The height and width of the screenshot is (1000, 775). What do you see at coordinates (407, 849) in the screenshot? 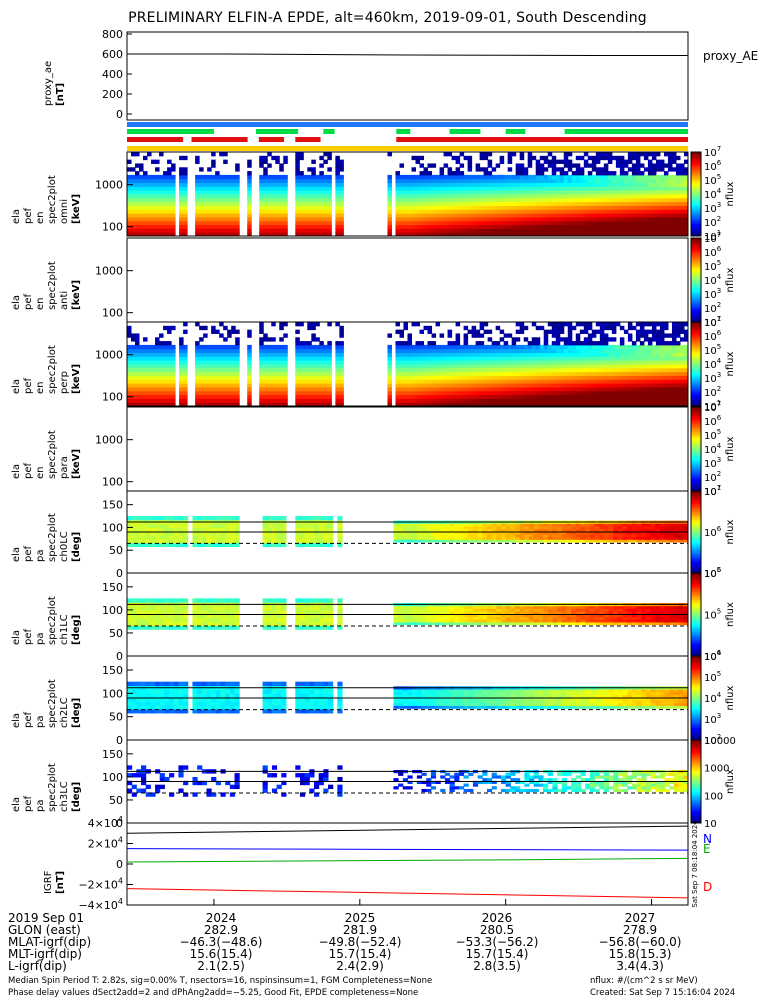
I see `igrf-line-N` at bounding box center [407, 849].